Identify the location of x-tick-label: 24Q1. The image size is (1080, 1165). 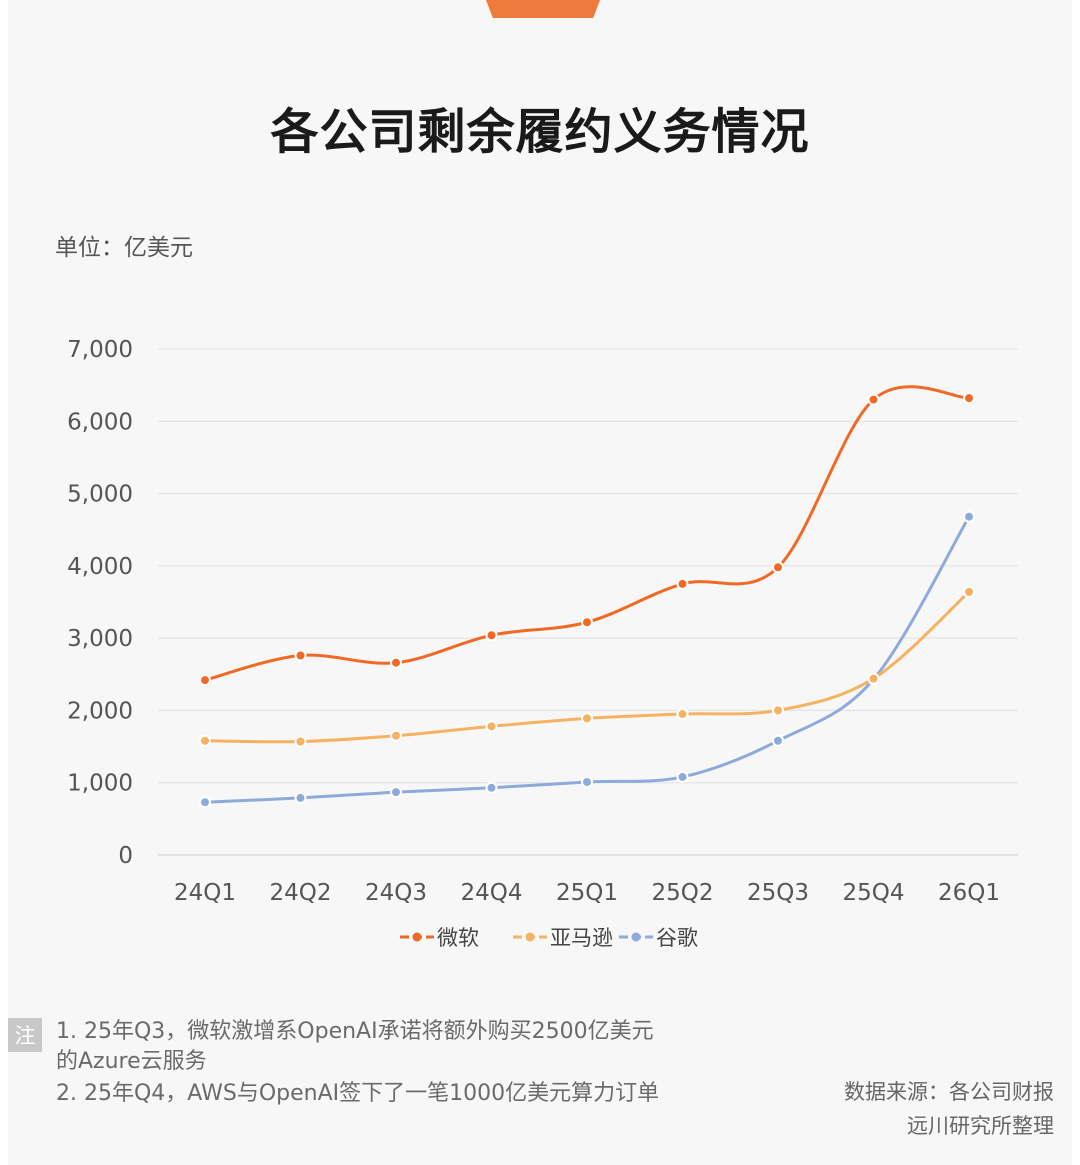
(205, 893).